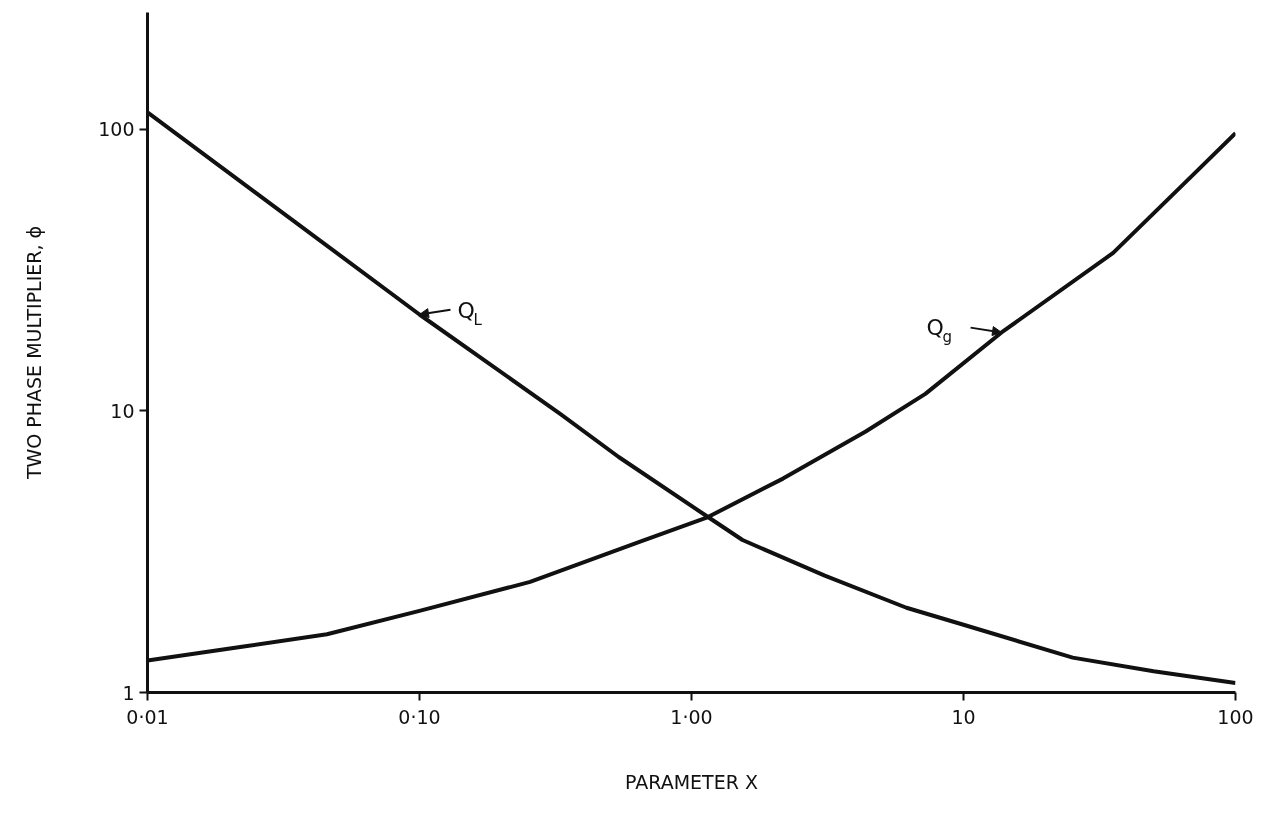 The height and width of the screenshot is (818, 1265). What do you see at coordinates (147, 716) in the screenshot?
I see `x-tick-label: 0·01` at bounding box center [147, 716].